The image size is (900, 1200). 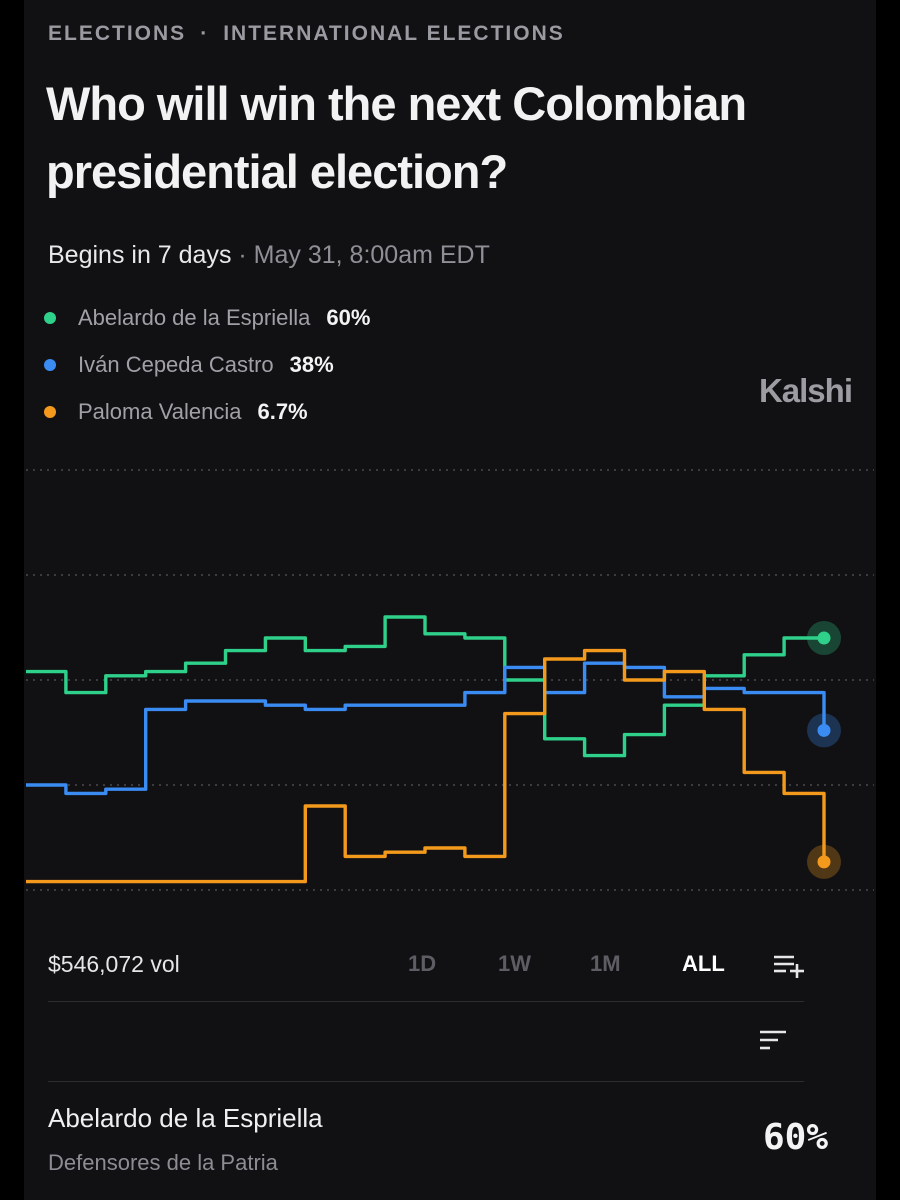 I want to click on market-schedule: Begins in 7 days · May 31, 8:00am EDT, so click(x=269, y=255).